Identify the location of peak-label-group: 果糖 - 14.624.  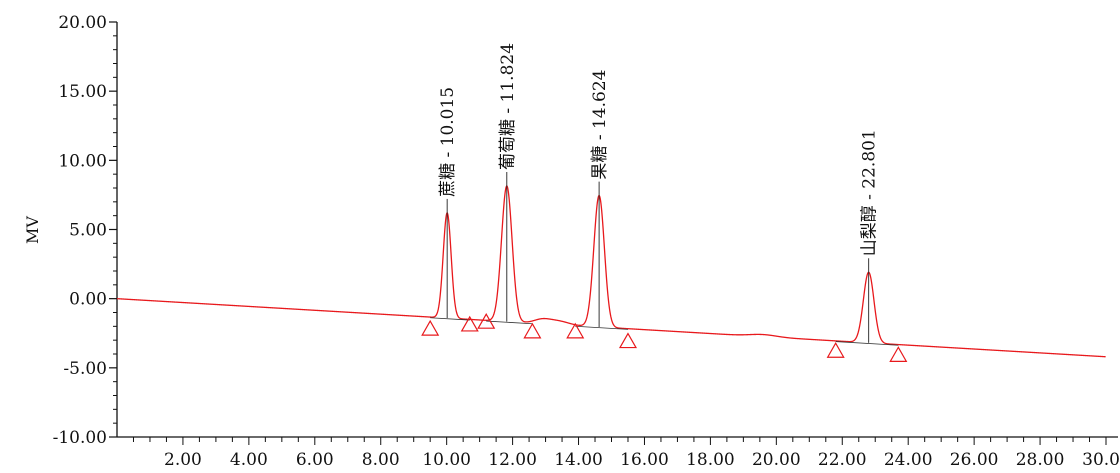
(600, 125).